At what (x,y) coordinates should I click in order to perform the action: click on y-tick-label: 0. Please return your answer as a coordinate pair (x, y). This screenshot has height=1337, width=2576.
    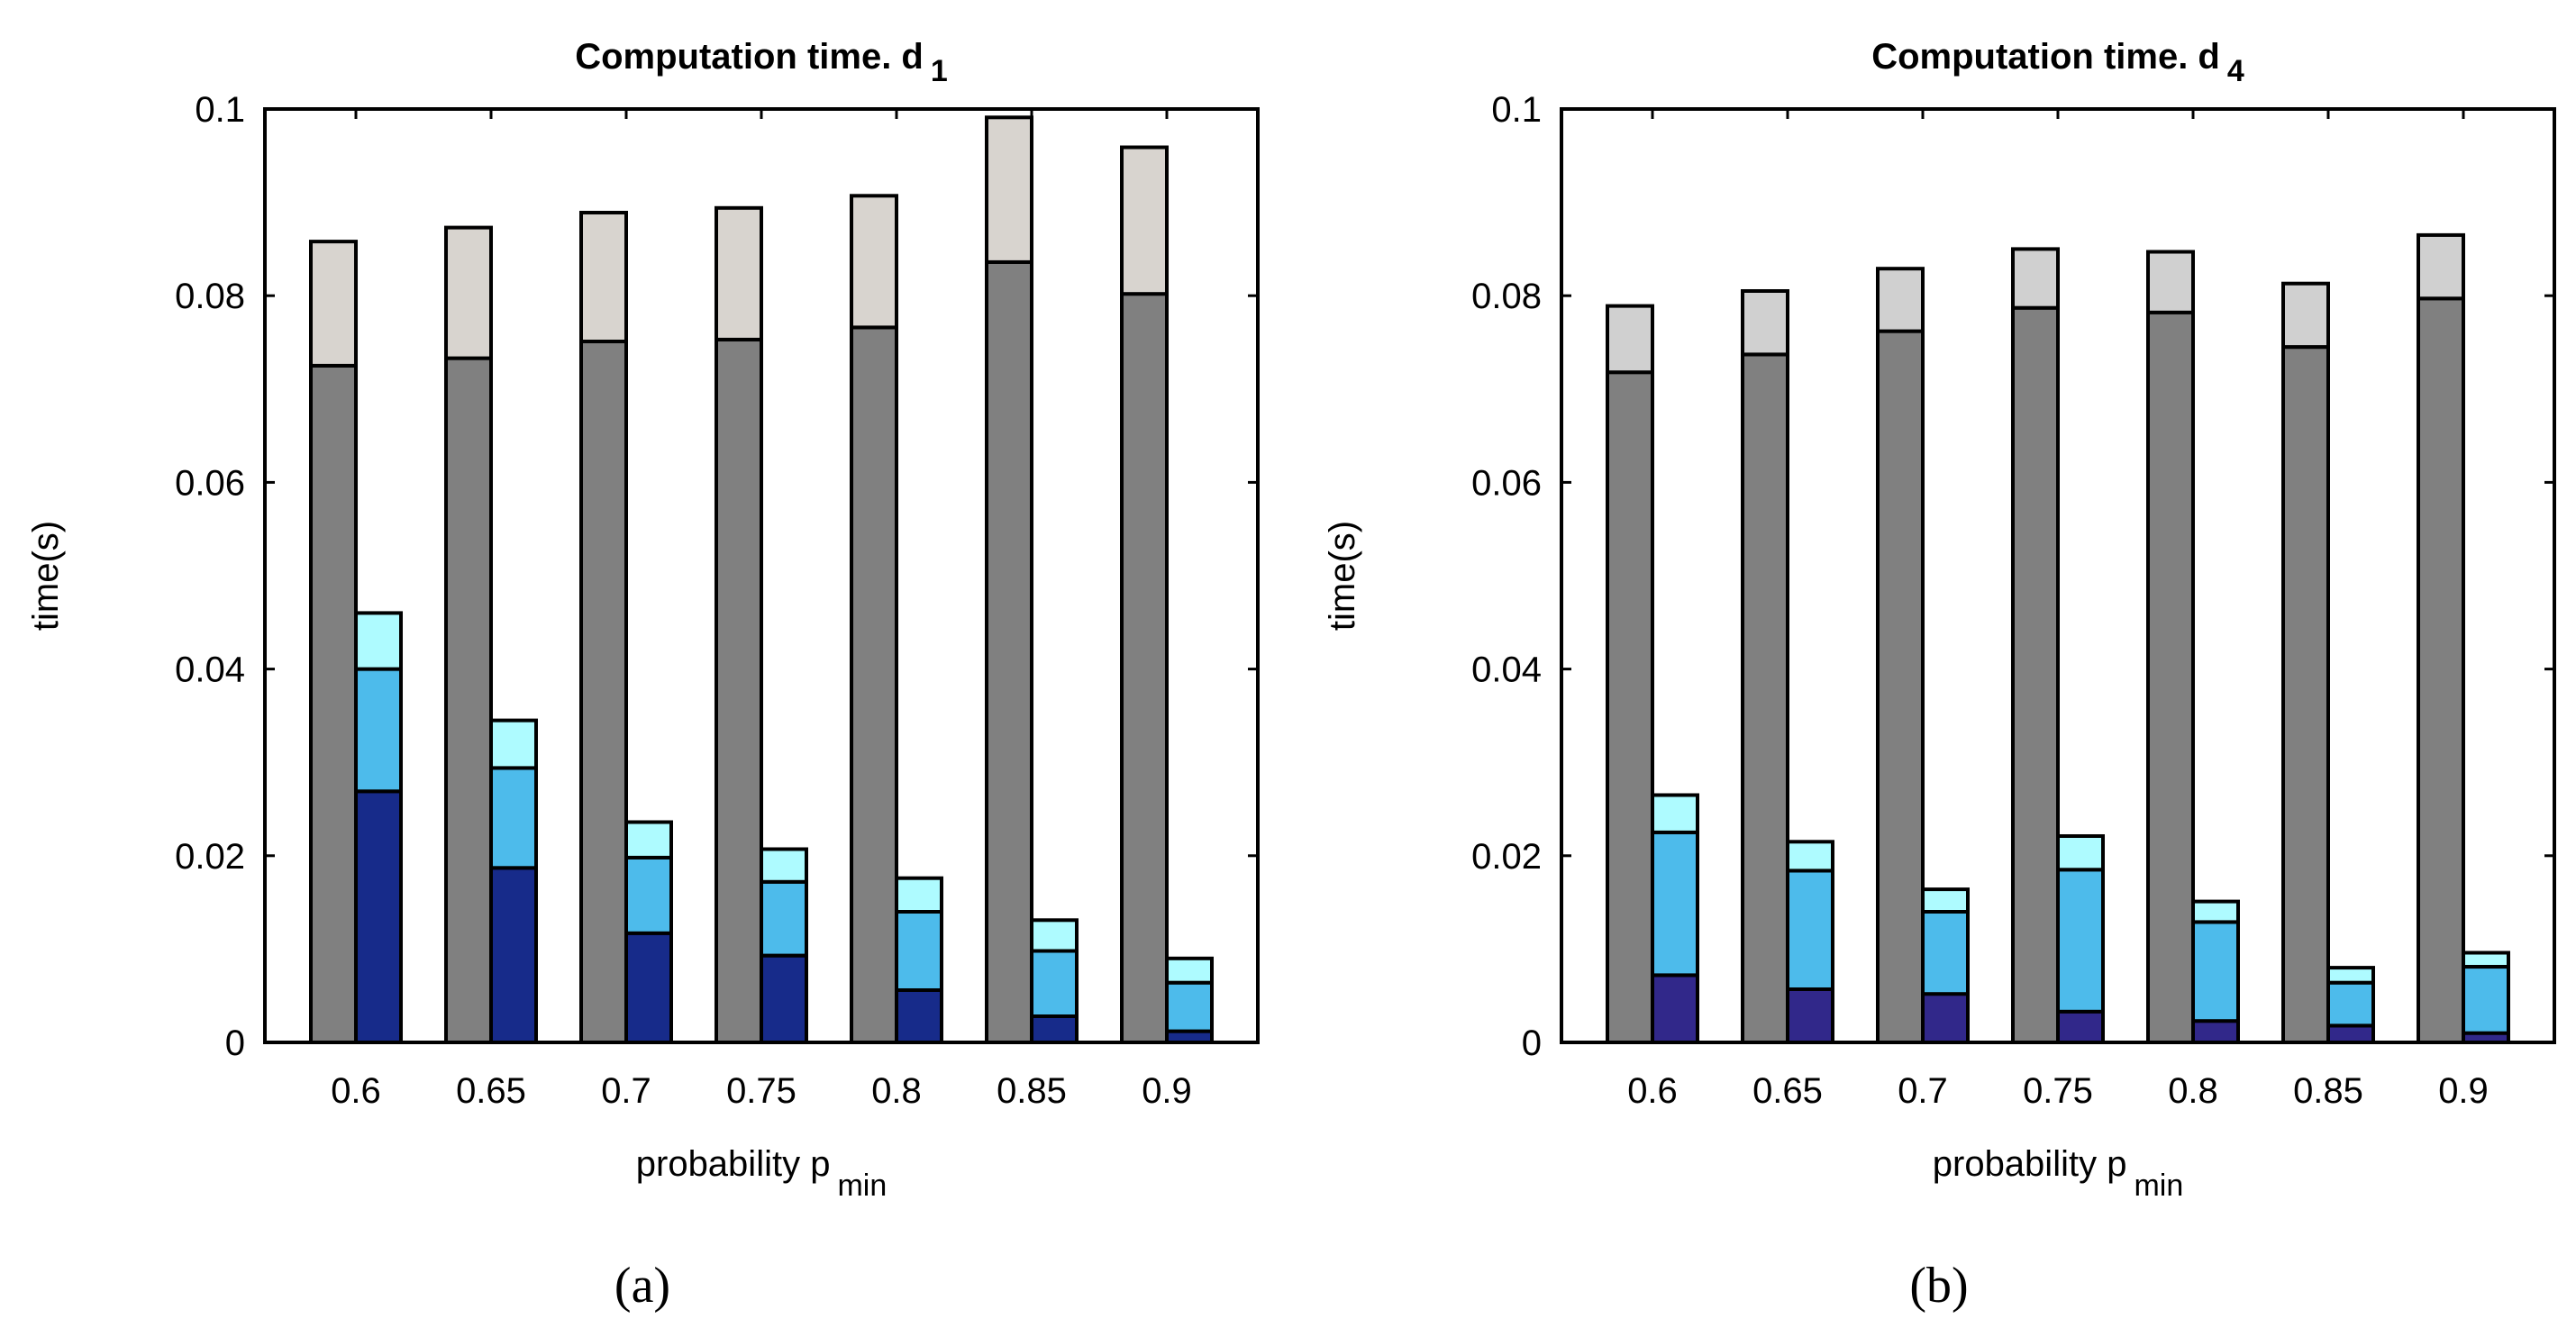
    Looking at the image, I should click on (1532, 1043).